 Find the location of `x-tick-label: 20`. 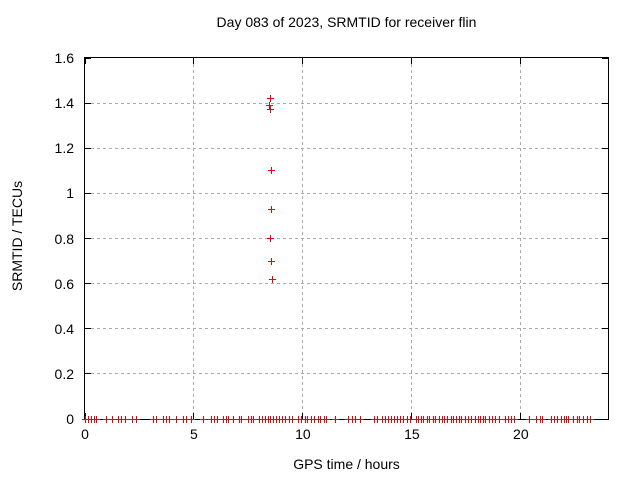

x-tick-label: 20 is located at coordinates (521, 434).